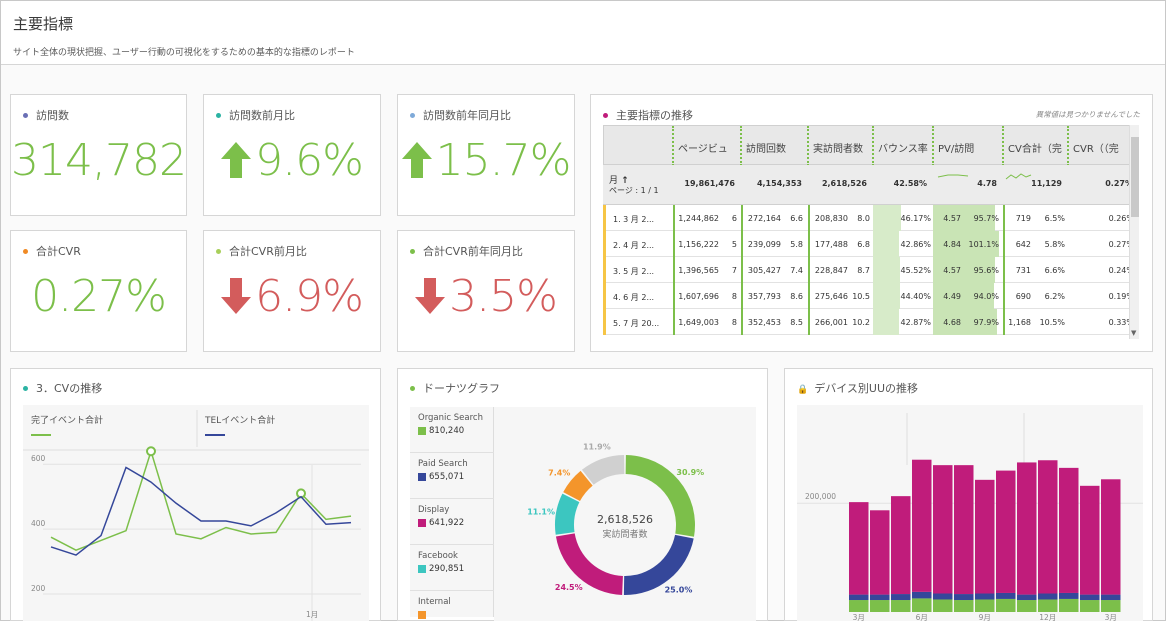 This screenshot has width=1166, height=621. What do you see at coordinates (831, 270) in the screenshot?
I see `table-cell: 228,847` at bounding box center [831, 270].